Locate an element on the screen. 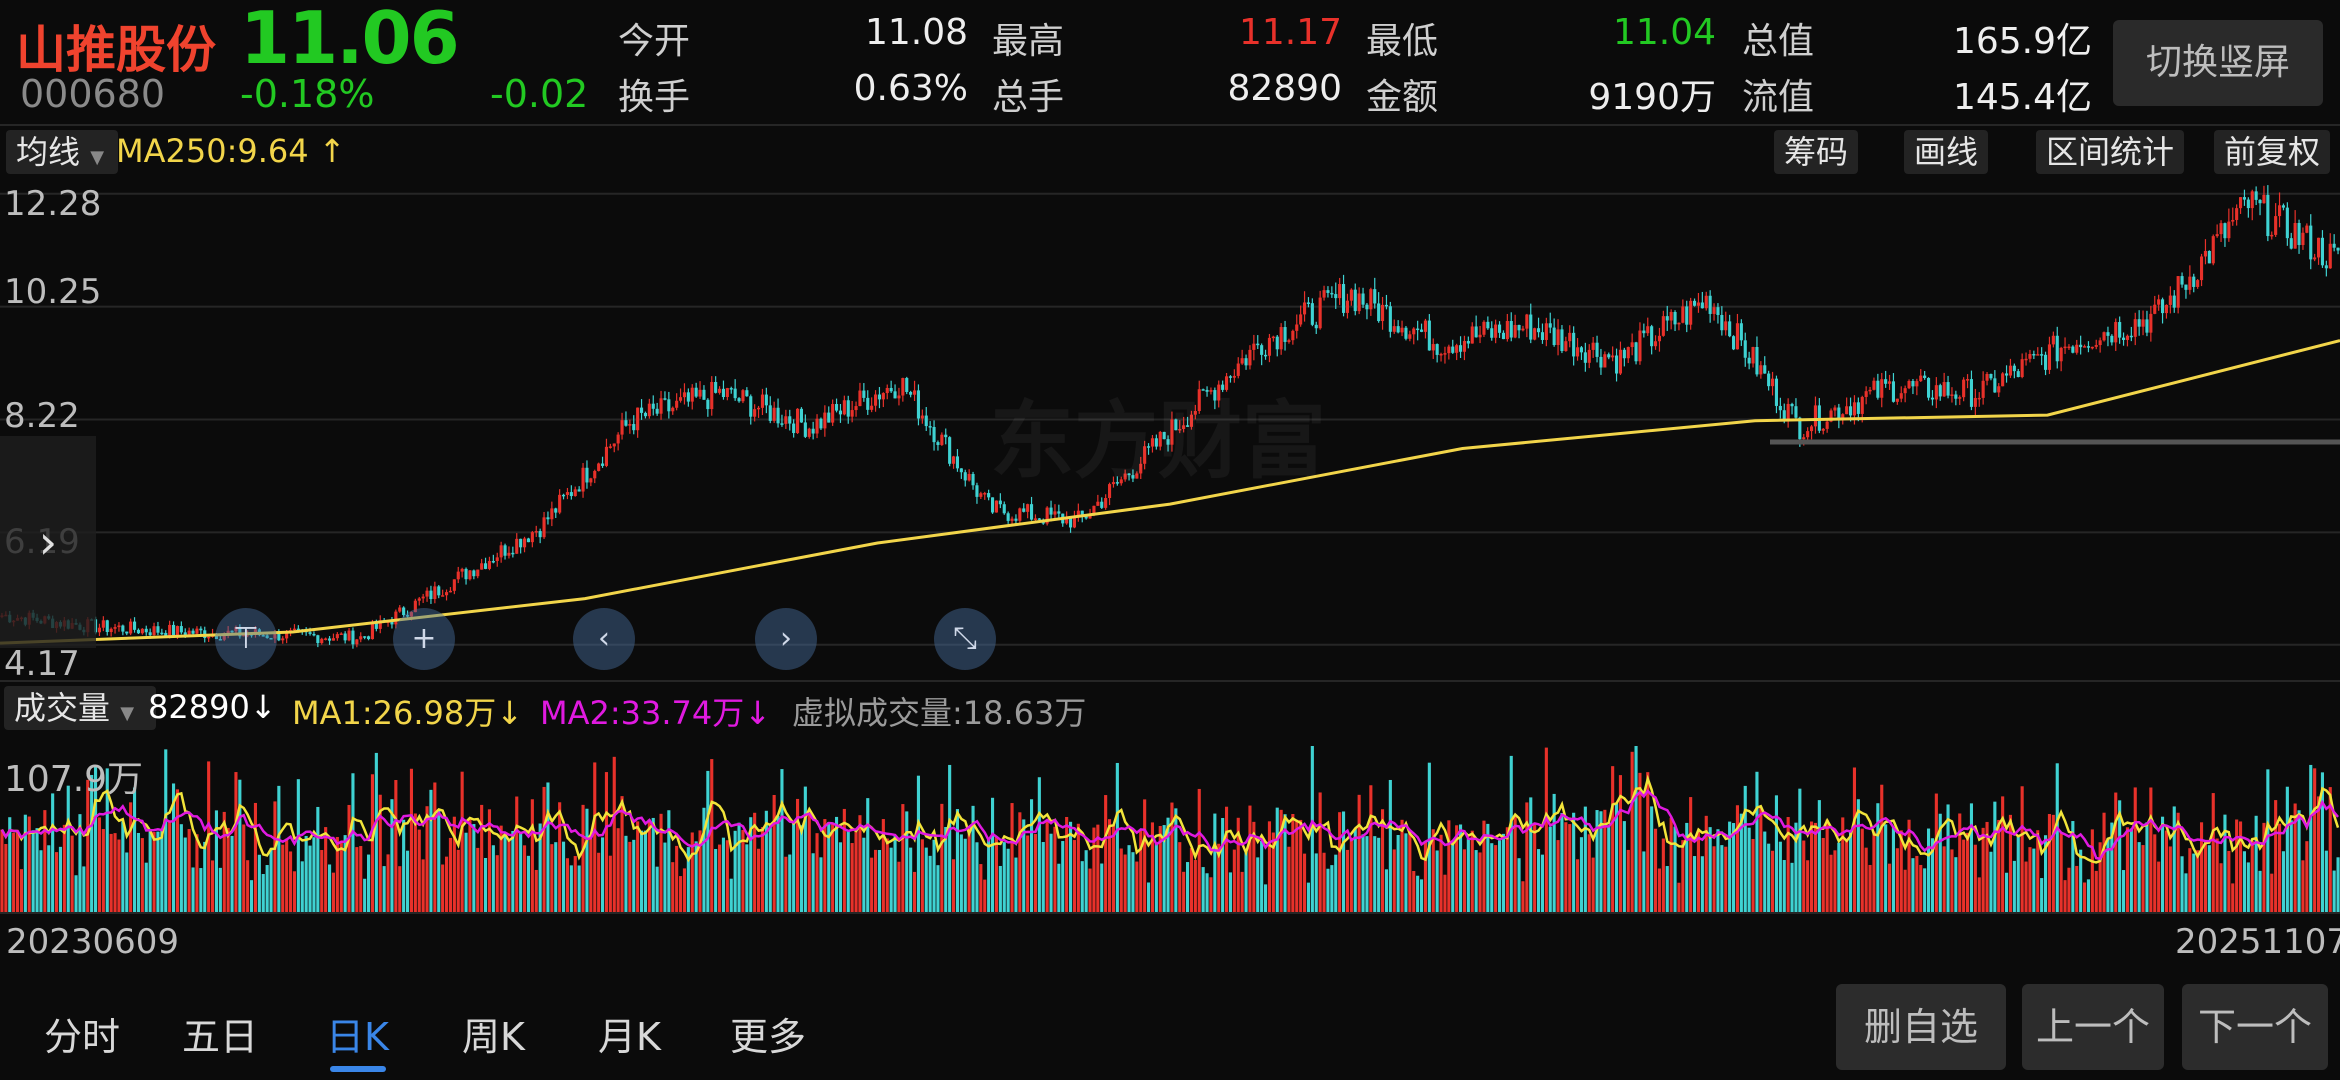 This screenshot has width=2340, height=1080. tab-five-day: 五日 is located at coordinates (220, 1037).